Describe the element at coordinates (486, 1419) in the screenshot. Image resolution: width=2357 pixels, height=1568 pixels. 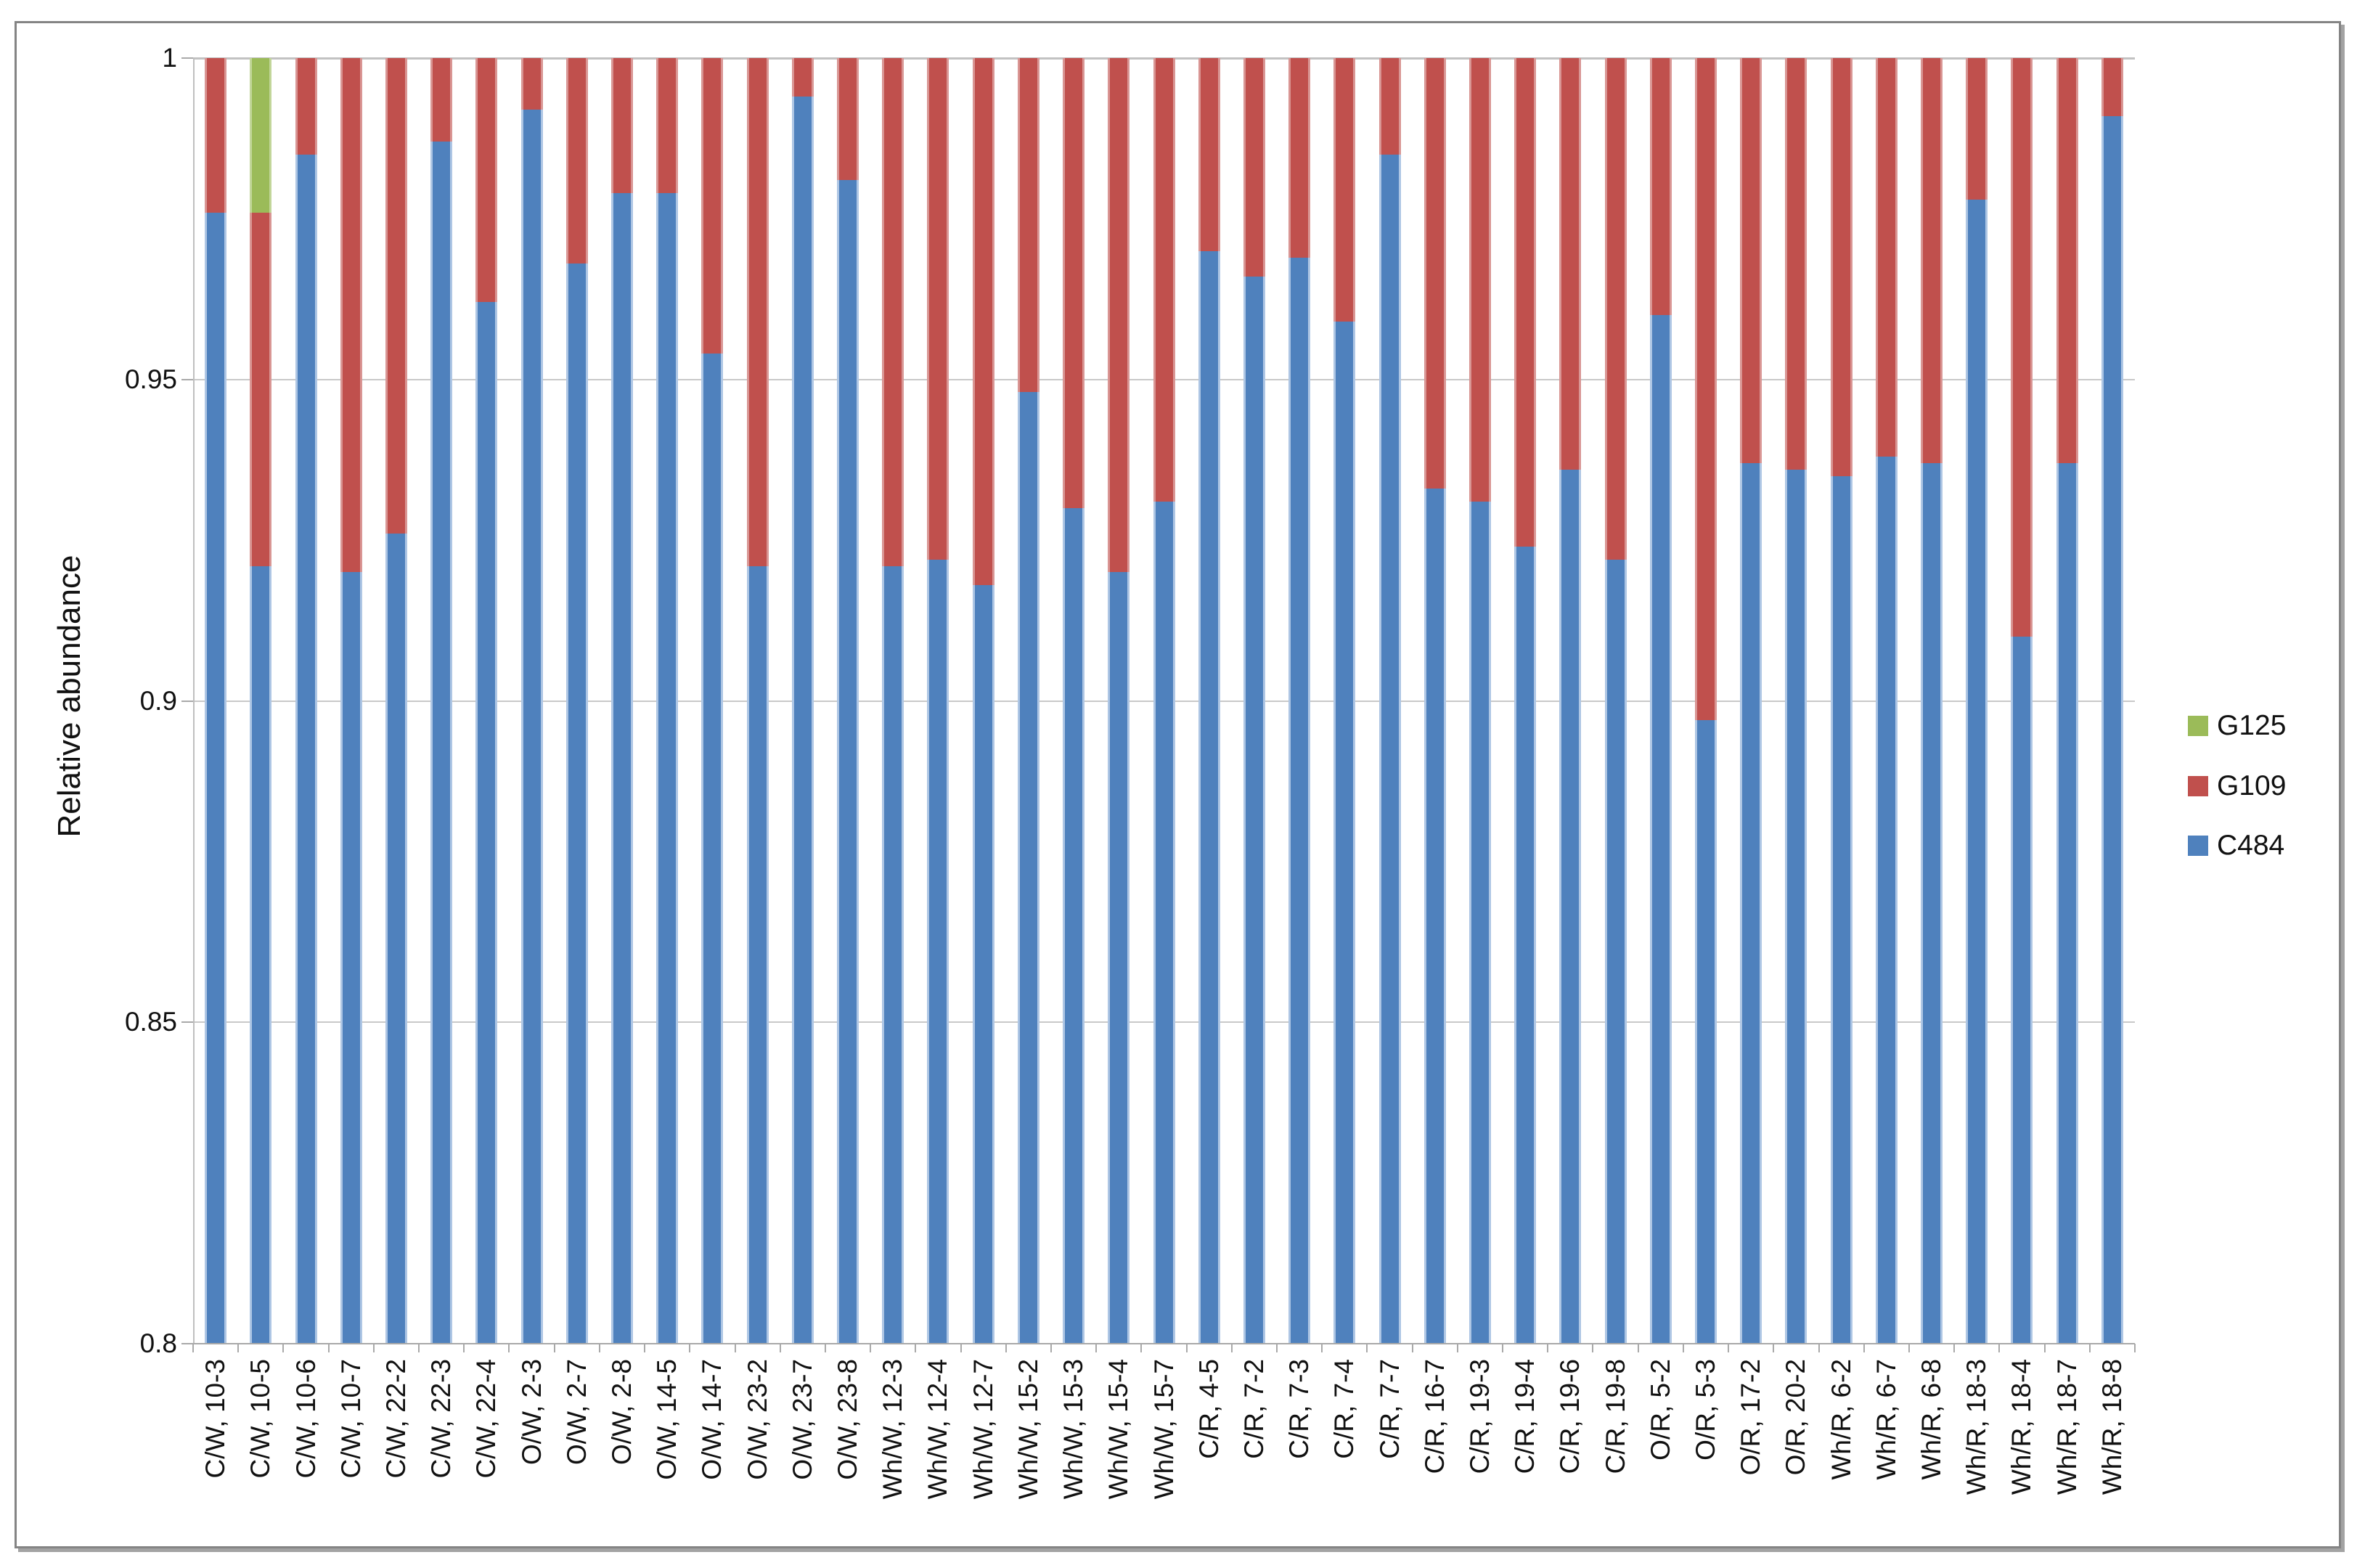
I see `x-axis-tick-label: C/W, 22-4` at that location.